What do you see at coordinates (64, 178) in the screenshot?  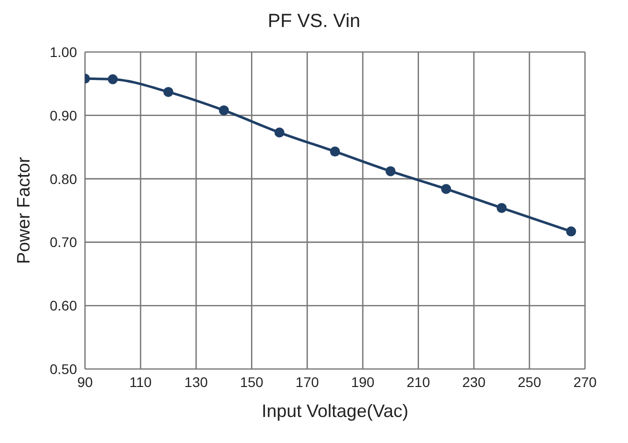 I see `y-tick-label: 0.80` at bounding box center [64, 178].